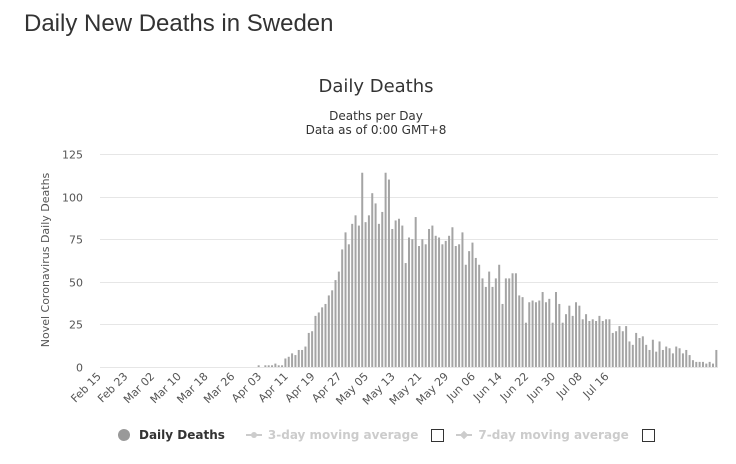  Describe the element at coordinates (171, 435) in the screenshot. I see `legend-item-daily-deaths: Daily Deaths` at that location.